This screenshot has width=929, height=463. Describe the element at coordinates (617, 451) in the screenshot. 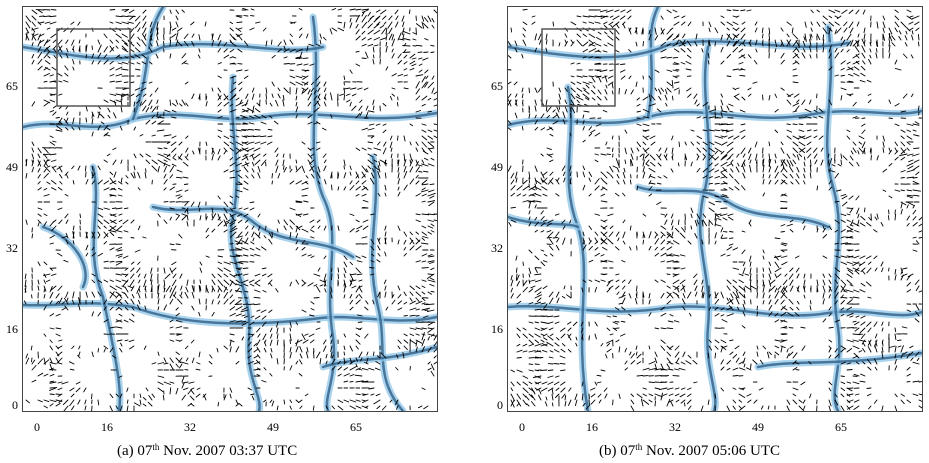

I see `caption-b-prefix: (b) 07` at that location.